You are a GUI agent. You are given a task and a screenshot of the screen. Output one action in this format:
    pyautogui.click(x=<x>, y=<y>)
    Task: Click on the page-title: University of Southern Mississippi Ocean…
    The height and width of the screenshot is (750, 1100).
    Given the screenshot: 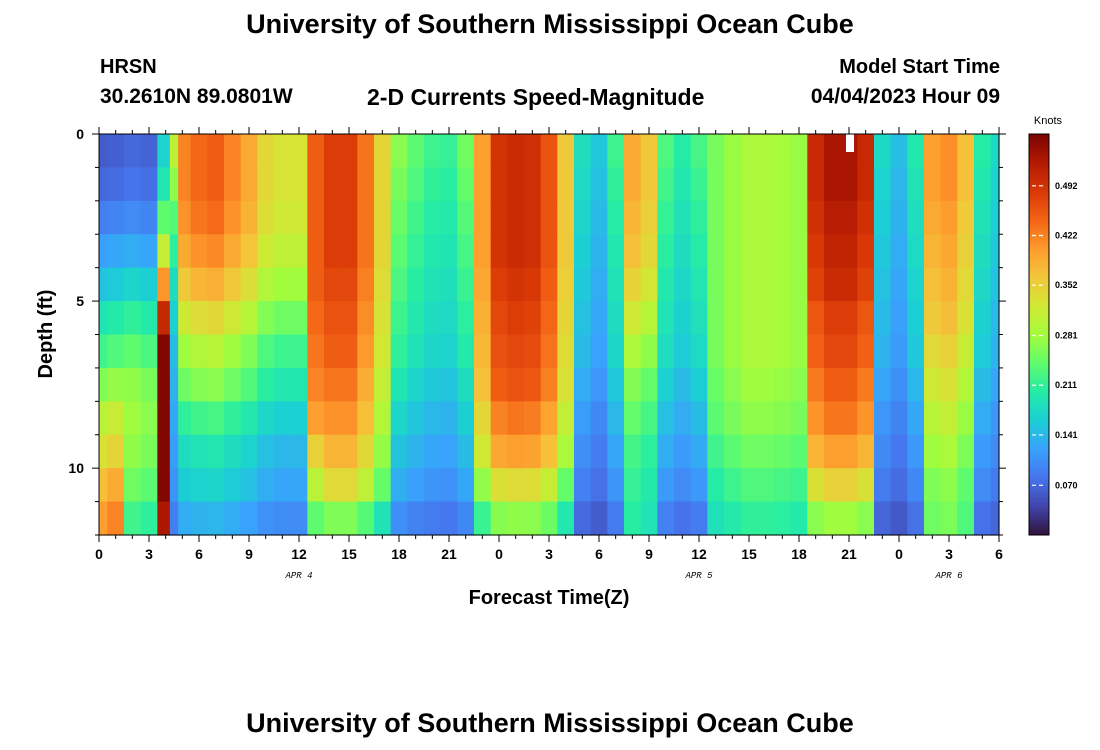 What is the action you would take?
    pyautogui.click(x=550, y=24)
    